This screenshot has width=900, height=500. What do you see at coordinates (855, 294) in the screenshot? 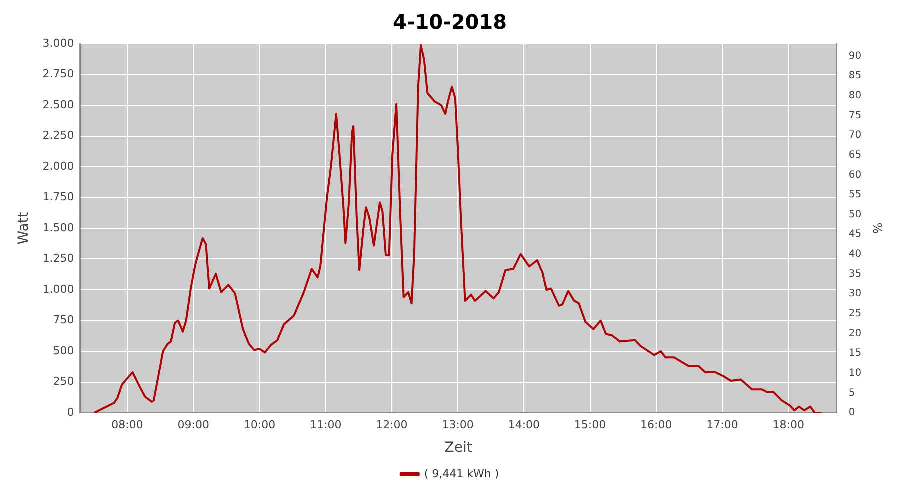
I see `y2-tick-label: 30` at bounding box center [855, 294].